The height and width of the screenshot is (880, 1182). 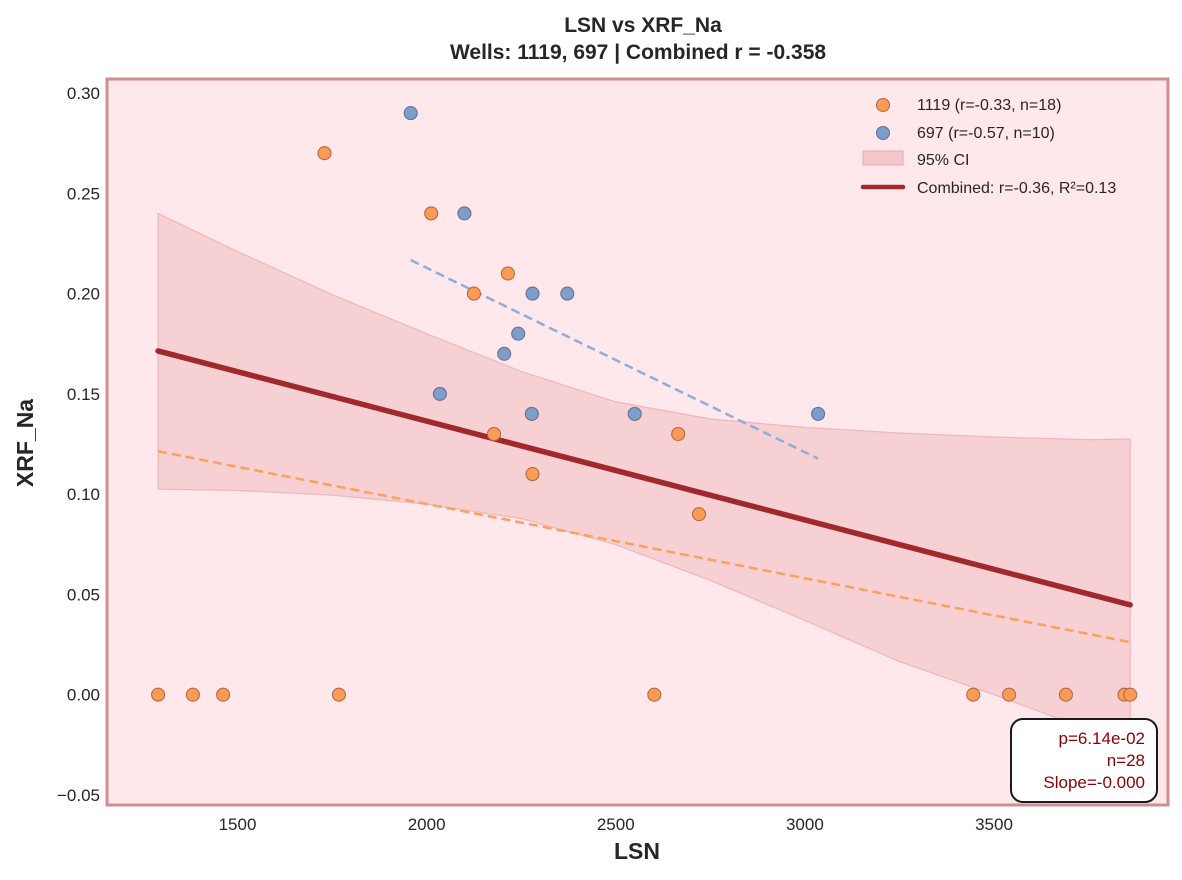 What do you see at coordinates (637, 851) in the screenshot?
I see `x-axis-label: LSN` at bounding box center [637, 851].